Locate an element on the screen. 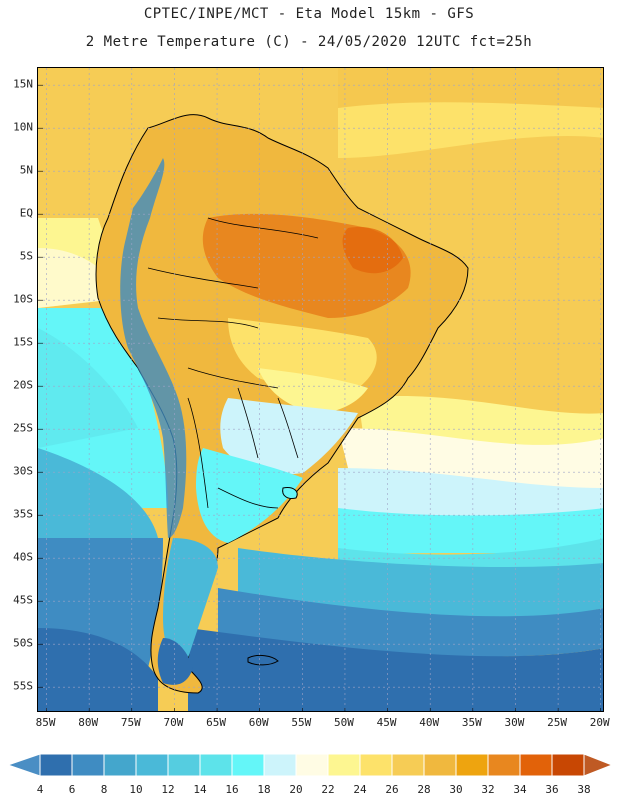 This screenshot has width=618, height=800. colorbar-label: 34 is located at coordinates (520, 789).